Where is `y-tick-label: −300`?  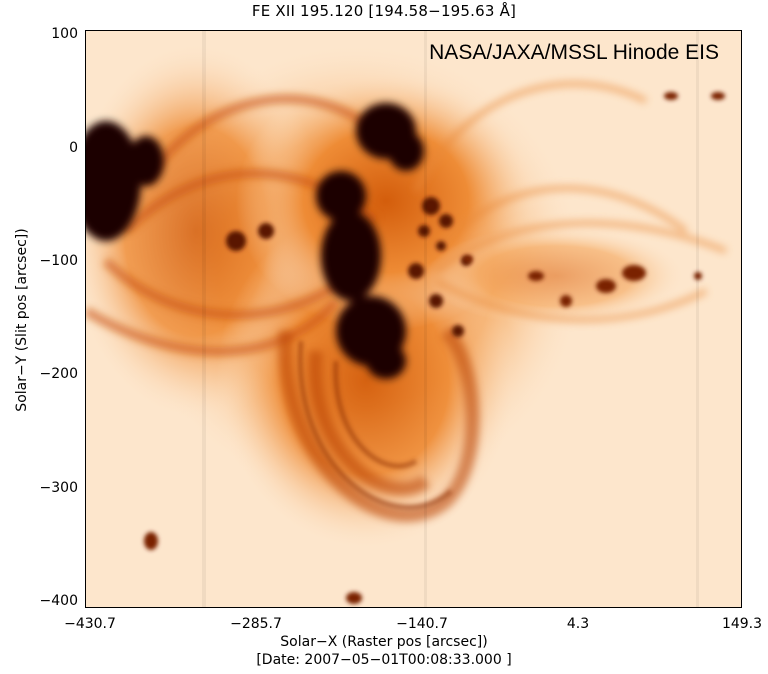 y-tick-label: −300 is located at coordinates (58, 488).